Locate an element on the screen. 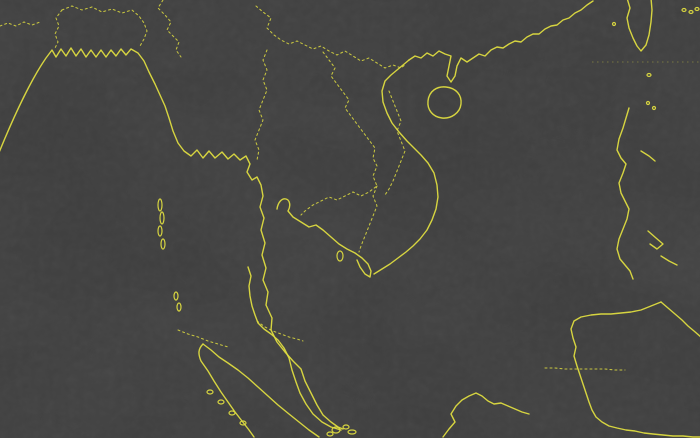  coastline-malaya-west is located at coordinates (294, 348).